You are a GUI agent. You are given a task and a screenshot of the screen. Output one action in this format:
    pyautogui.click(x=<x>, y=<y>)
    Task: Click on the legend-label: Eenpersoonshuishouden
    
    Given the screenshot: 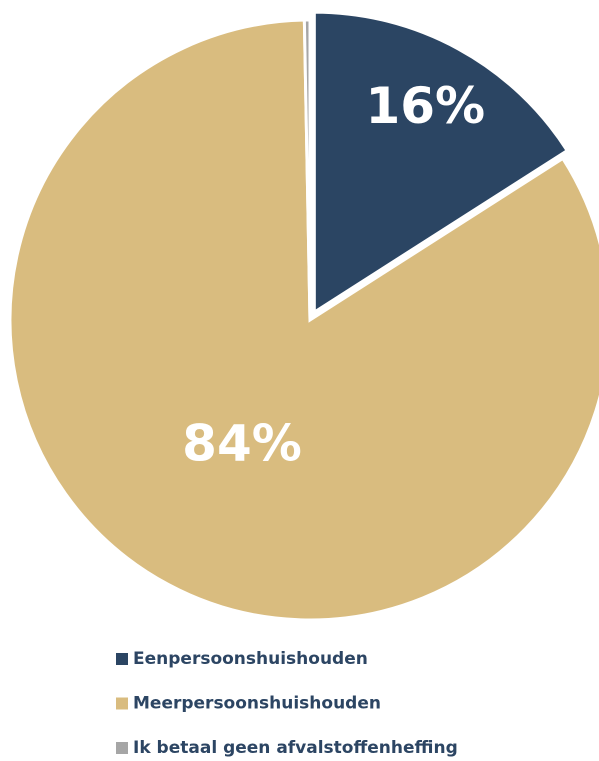 What is the action you would take?
    pyautogui.click(x=250, y=659)
    